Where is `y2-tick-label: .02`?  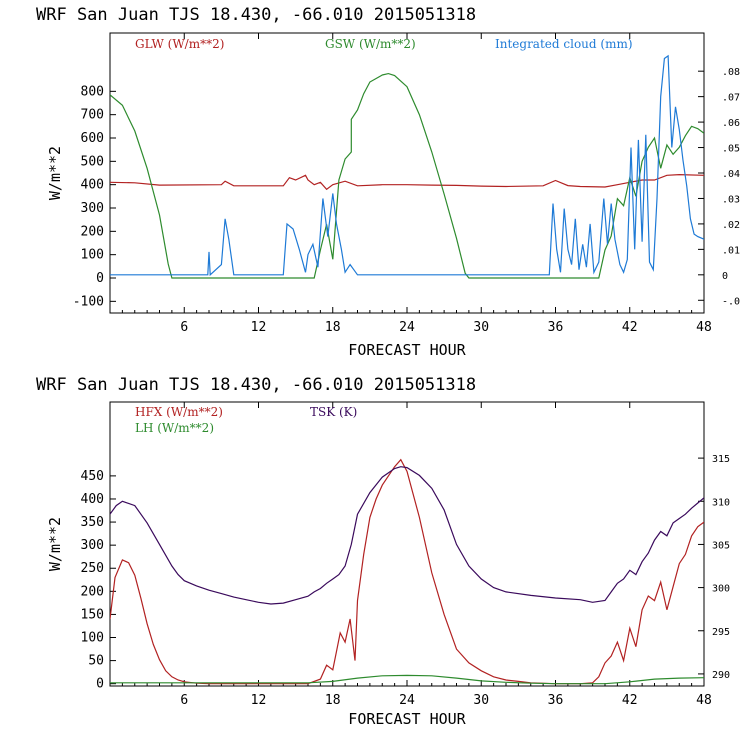
y2-tick-label: .02 is located at coordinates (731, 225).